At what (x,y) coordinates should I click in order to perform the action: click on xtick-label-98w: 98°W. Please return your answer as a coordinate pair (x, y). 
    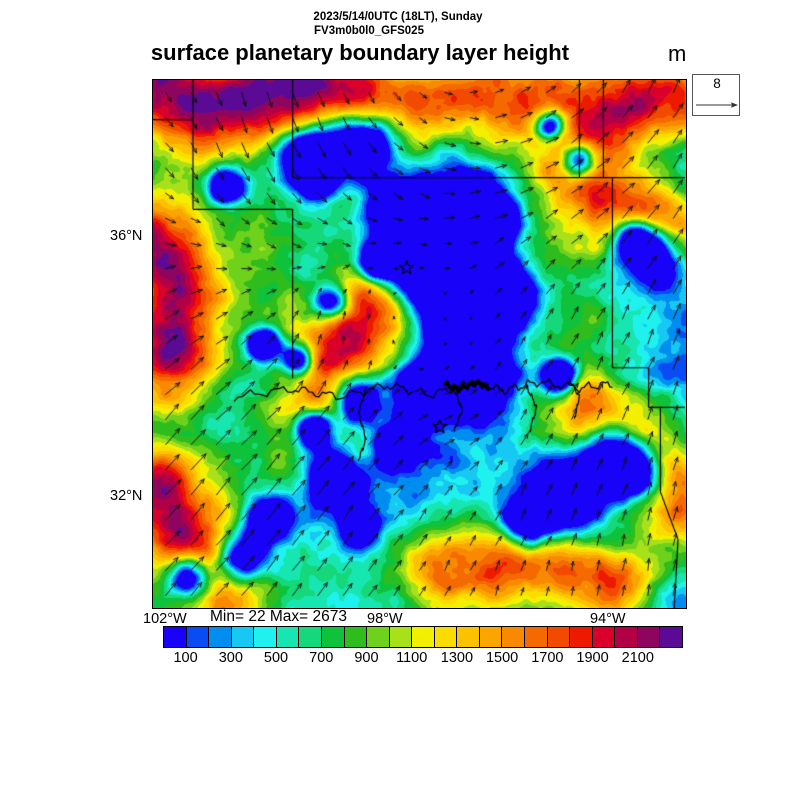
    Looking at the image, I should click on (385, 619).